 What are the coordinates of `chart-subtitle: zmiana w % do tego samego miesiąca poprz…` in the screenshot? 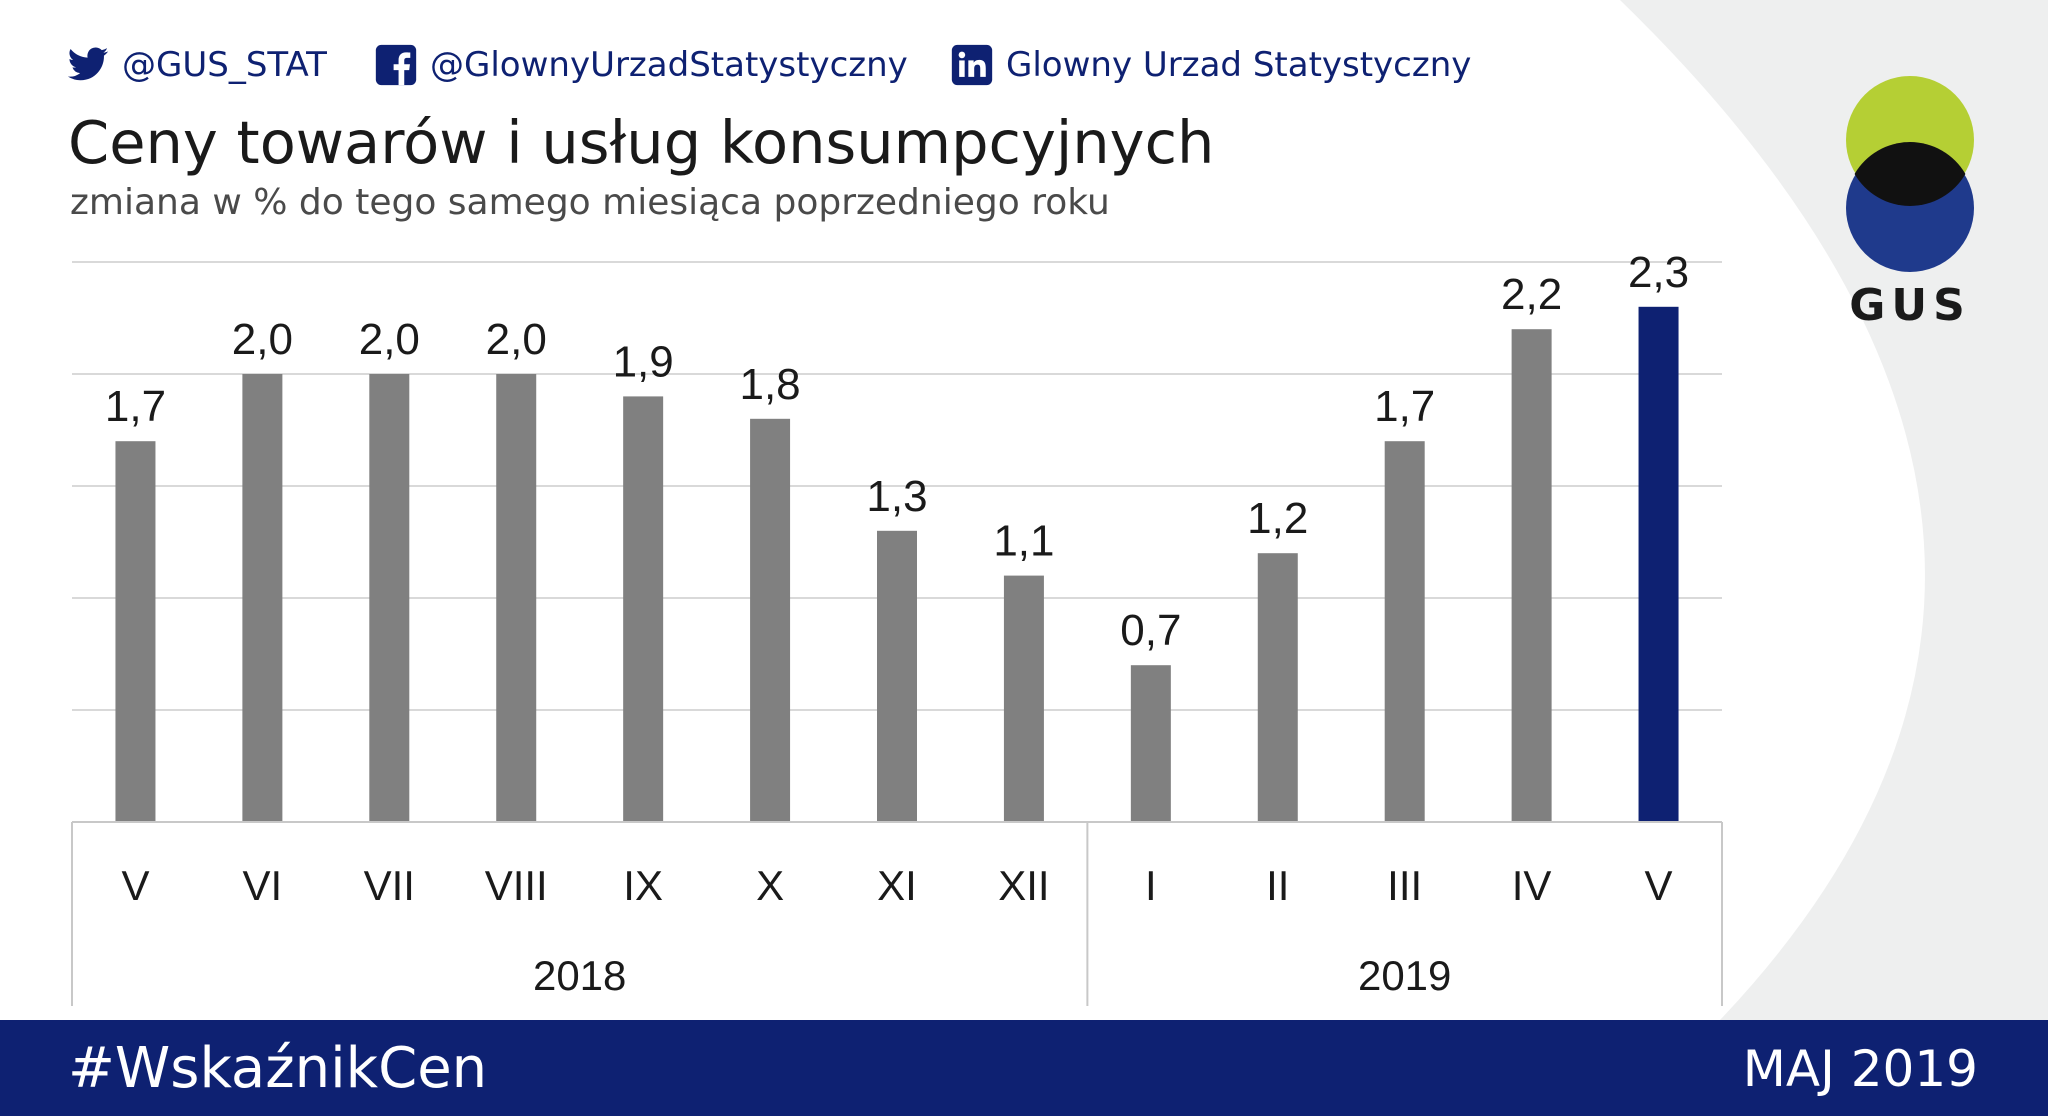 It's located at (590, 202).